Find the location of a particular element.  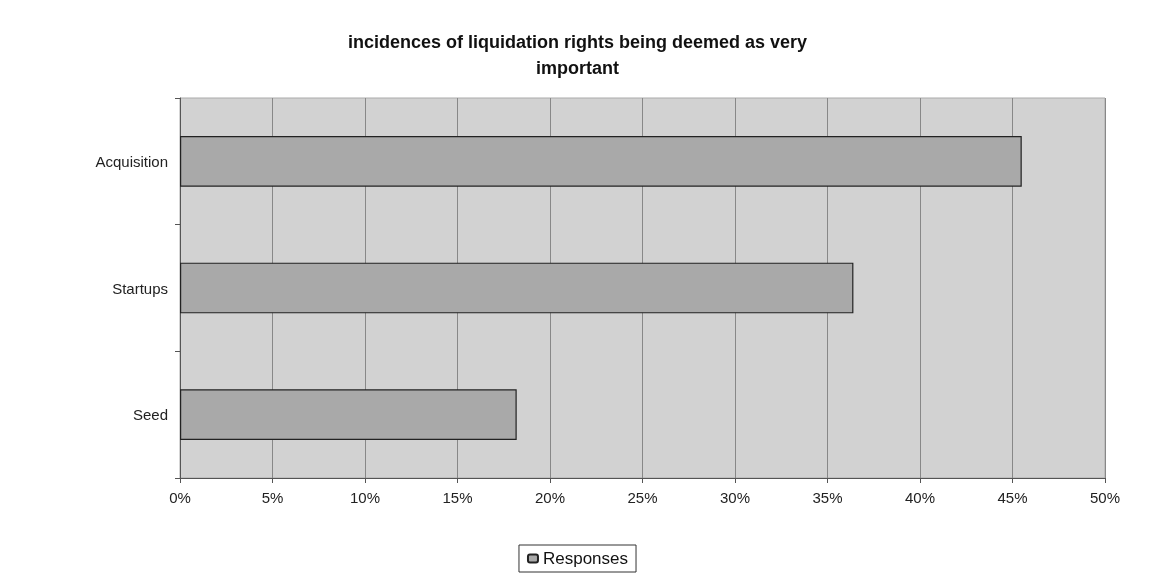

y-tick-label: Acquisition is located at coordinates (131, 161).